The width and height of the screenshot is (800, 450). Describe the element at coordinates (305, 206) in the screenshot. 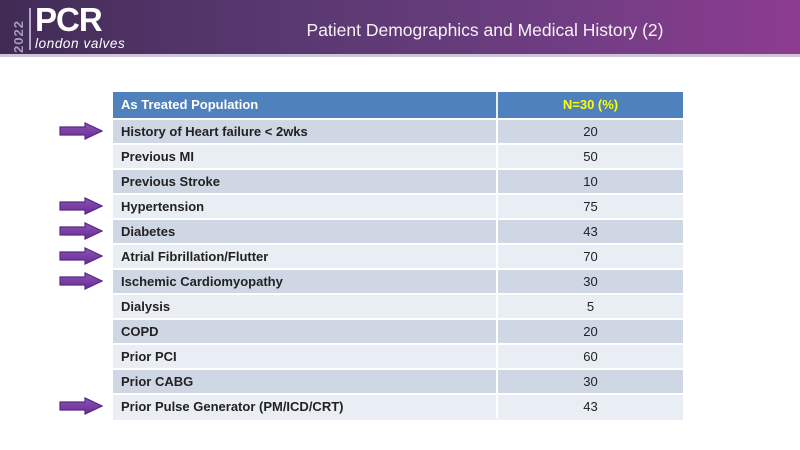

I see `row-label: Hypertension` at that location.